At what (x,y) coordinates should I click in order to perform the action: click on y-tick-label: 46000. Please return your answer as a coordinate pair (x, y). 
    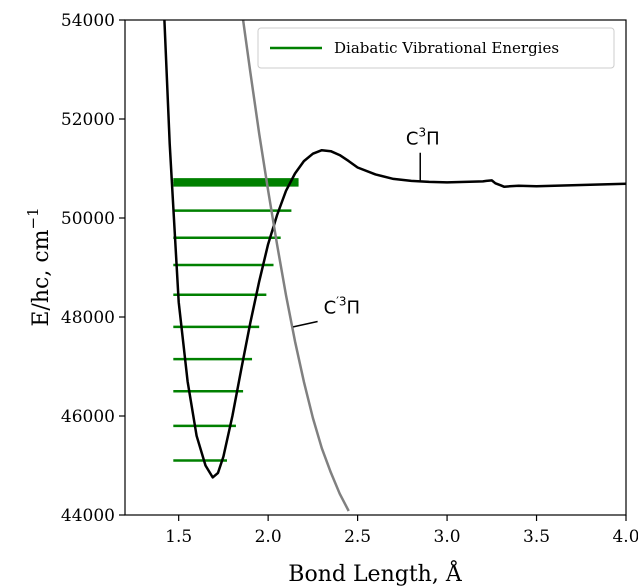
    Looking at the image, I should click on (88, 417).